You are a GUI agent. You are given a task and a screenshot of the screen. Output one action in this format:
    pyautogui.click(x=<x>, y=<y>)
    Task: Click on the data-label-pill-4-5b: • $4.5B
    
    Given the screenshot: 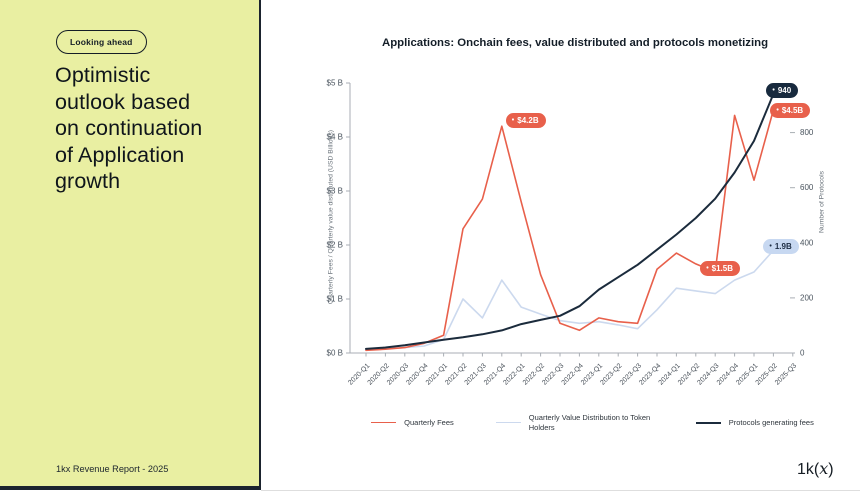 What is the action you would take?
    pyautogui.click(x=790, y=110)
    